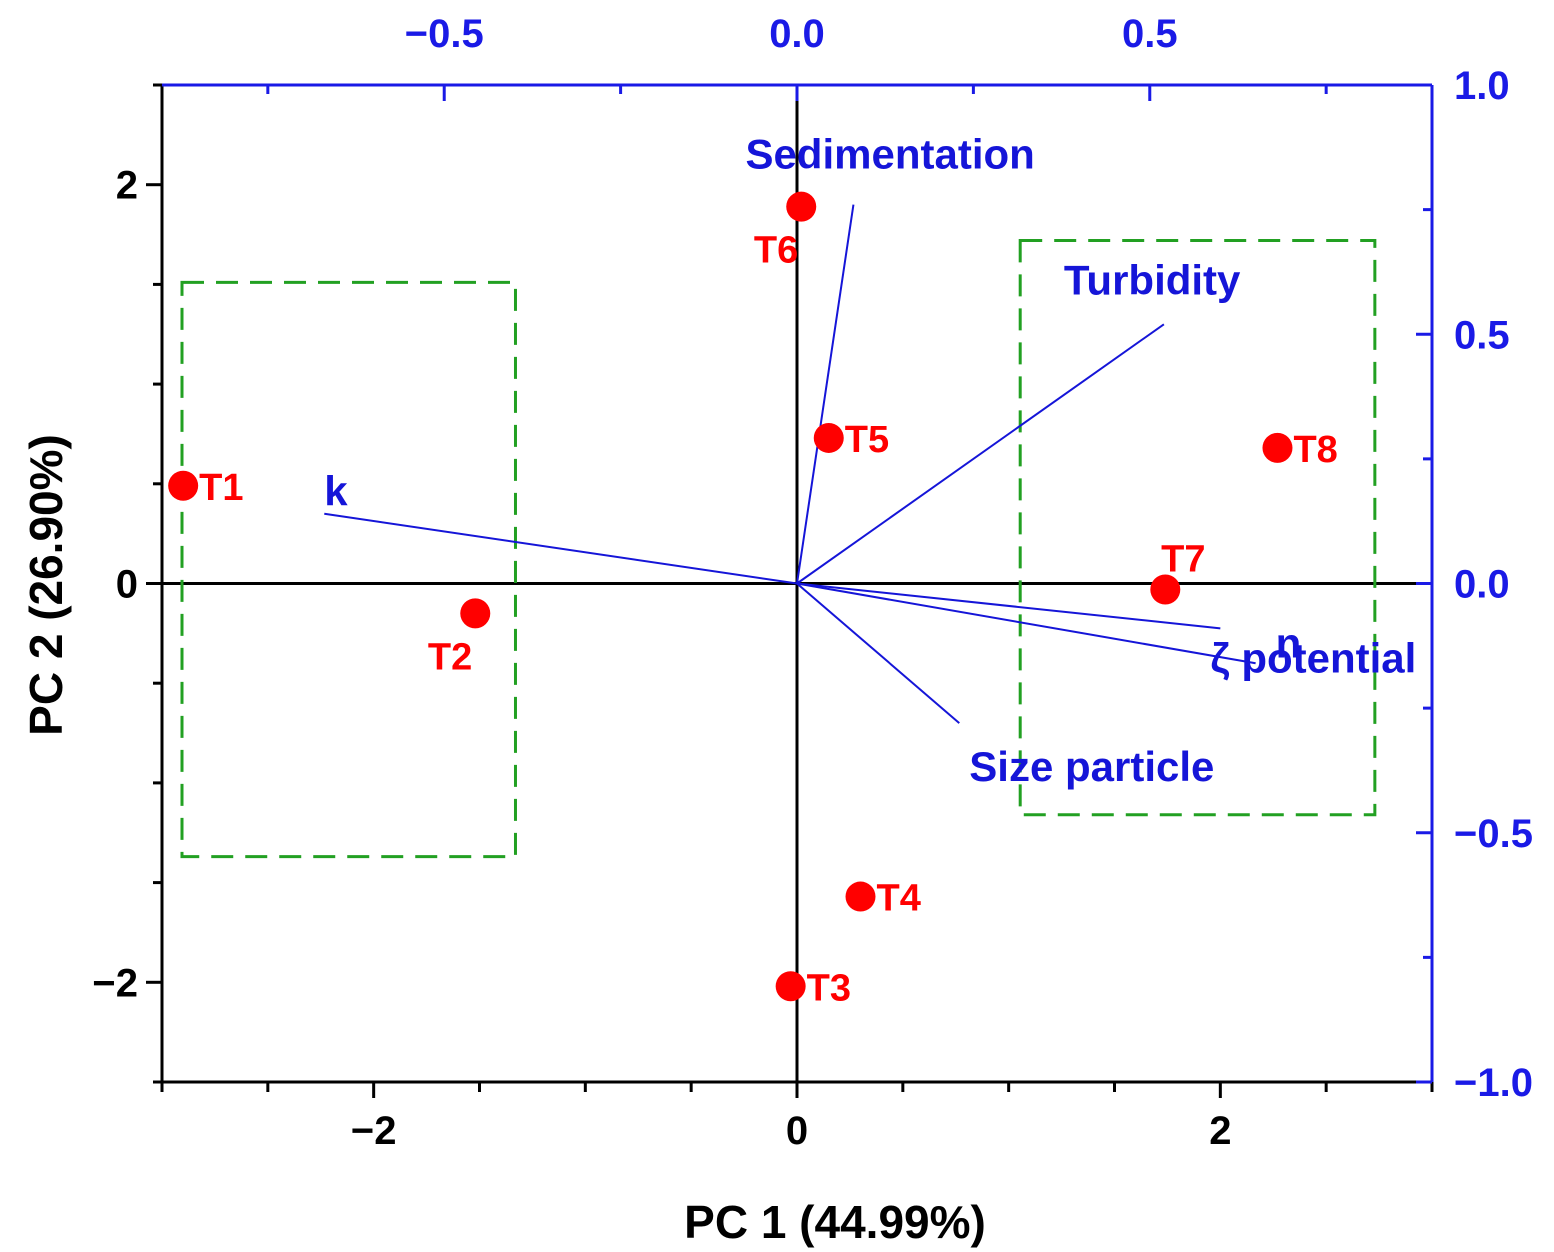  I want to click on score-point-T7, so click(1165, 589).